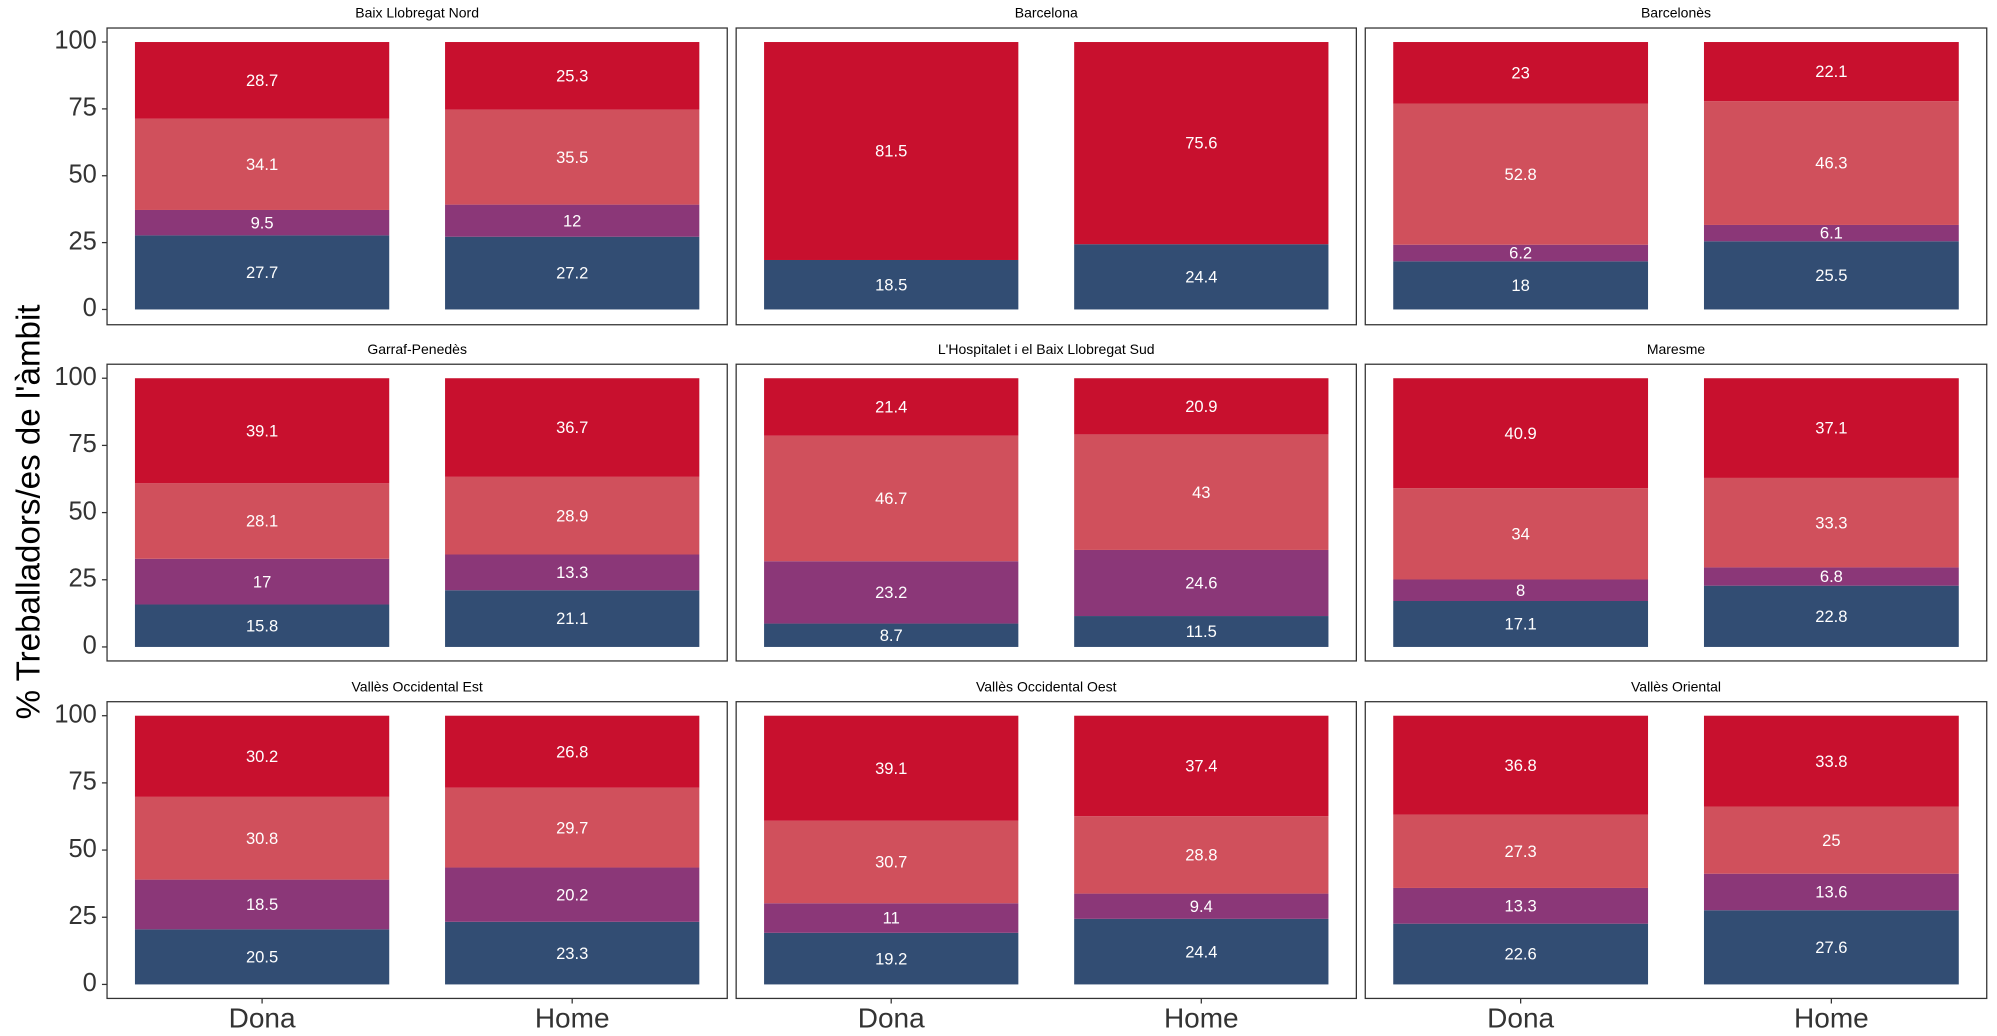  What do you see at coordinates (891, 151) in the screenshot?
I see `data-label: 81.5` at bounding box center [891, 151].